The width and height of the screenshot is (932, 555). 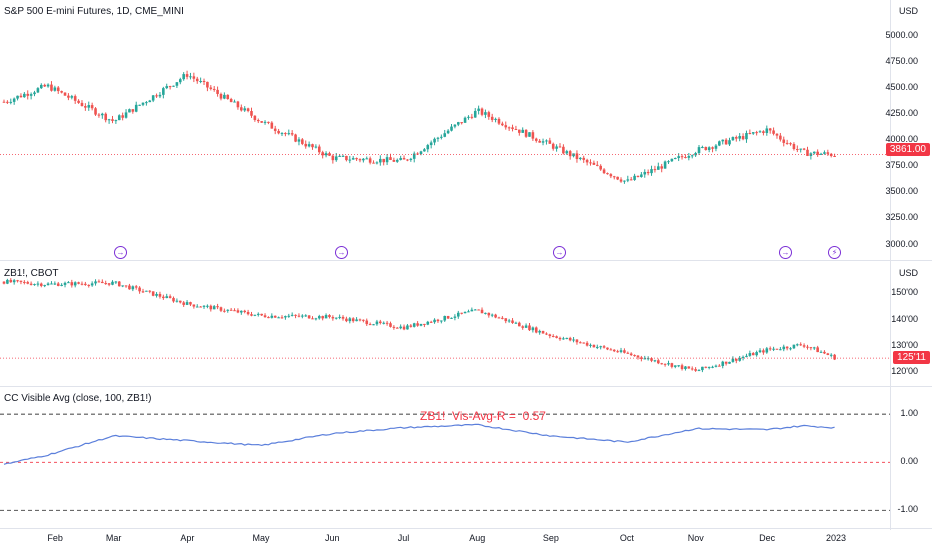 I want to click on indicator-pane-title: CC Visible Avg (close, 100, ZB1!), so click(x=78, y=398).